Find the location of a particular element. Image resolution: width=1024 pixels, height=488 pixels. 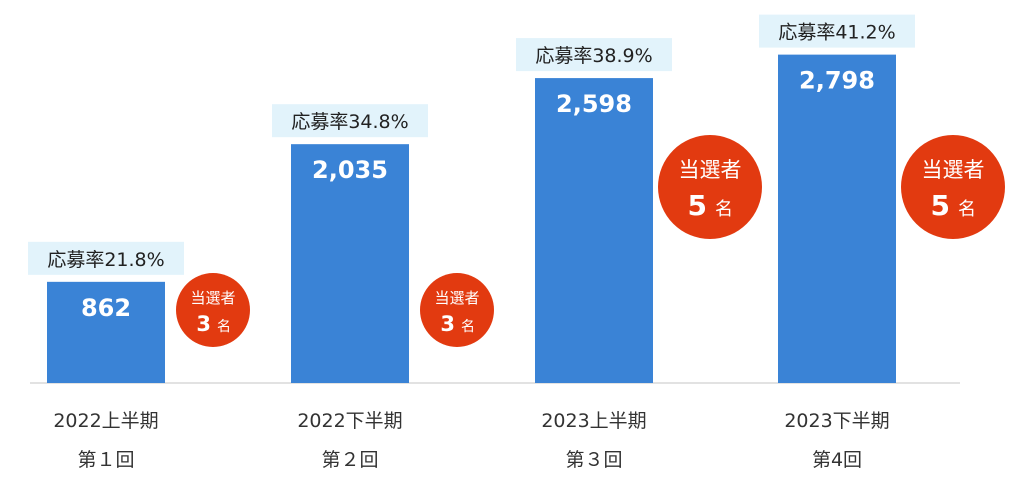

winners-badge-label-3: 当選者 is located at coordinates (710, 170).